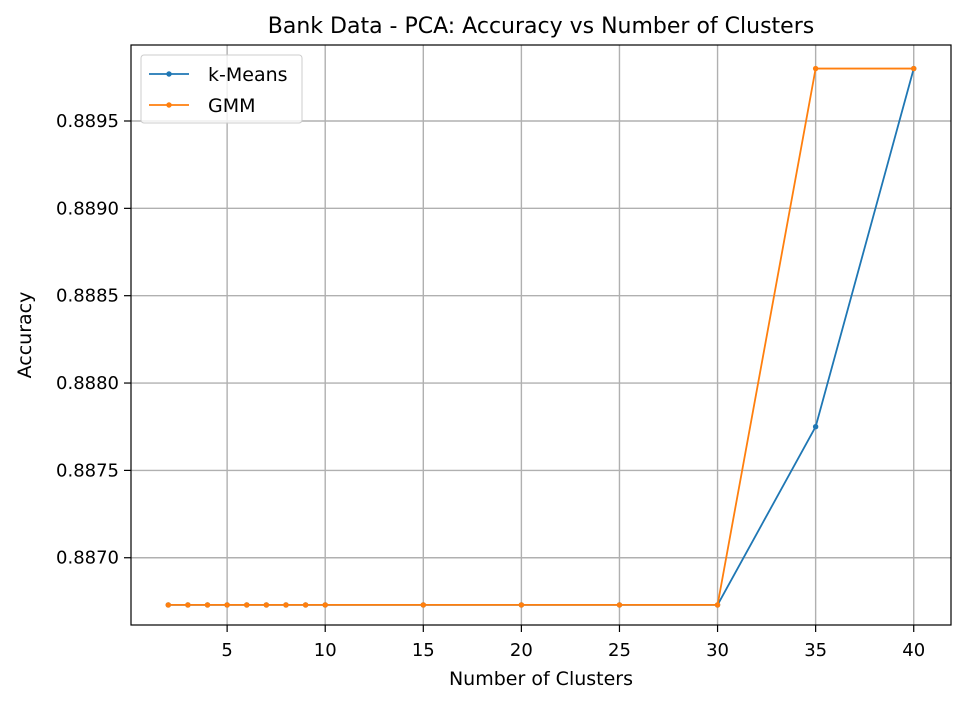 This screenshot has width=970, height=704. Describe the element at coordinates (226, 650) in the screenshot. I see `x-tick-label: 5` at that location.